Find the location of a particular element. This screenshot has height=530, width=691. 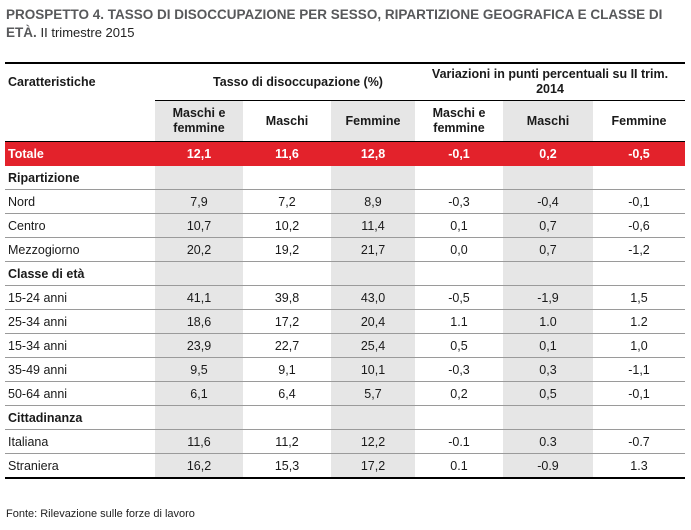

cell: 6,1 is located at coordinates (199, 393).